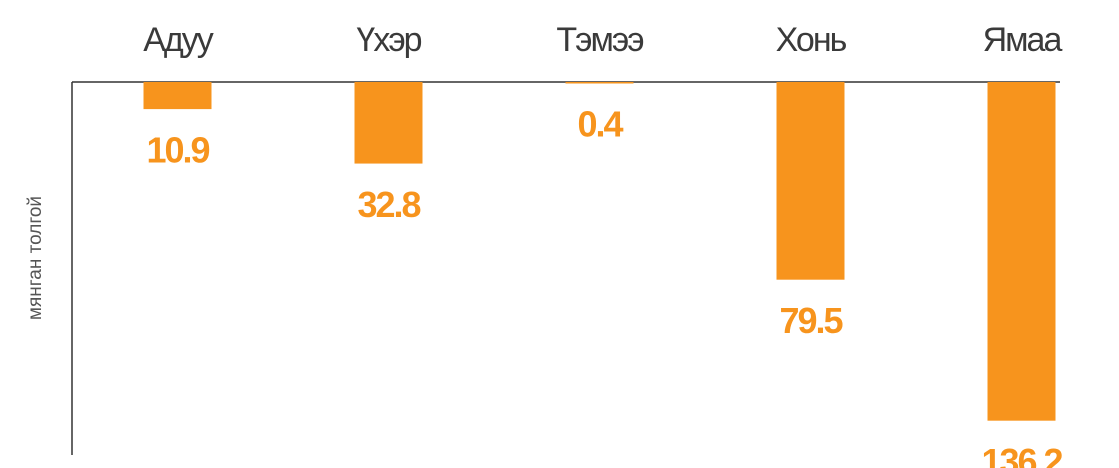 The height and width of the screenshot is (468, 1119). I want to click on x-tick-label: Хонь, so click(811, 40).